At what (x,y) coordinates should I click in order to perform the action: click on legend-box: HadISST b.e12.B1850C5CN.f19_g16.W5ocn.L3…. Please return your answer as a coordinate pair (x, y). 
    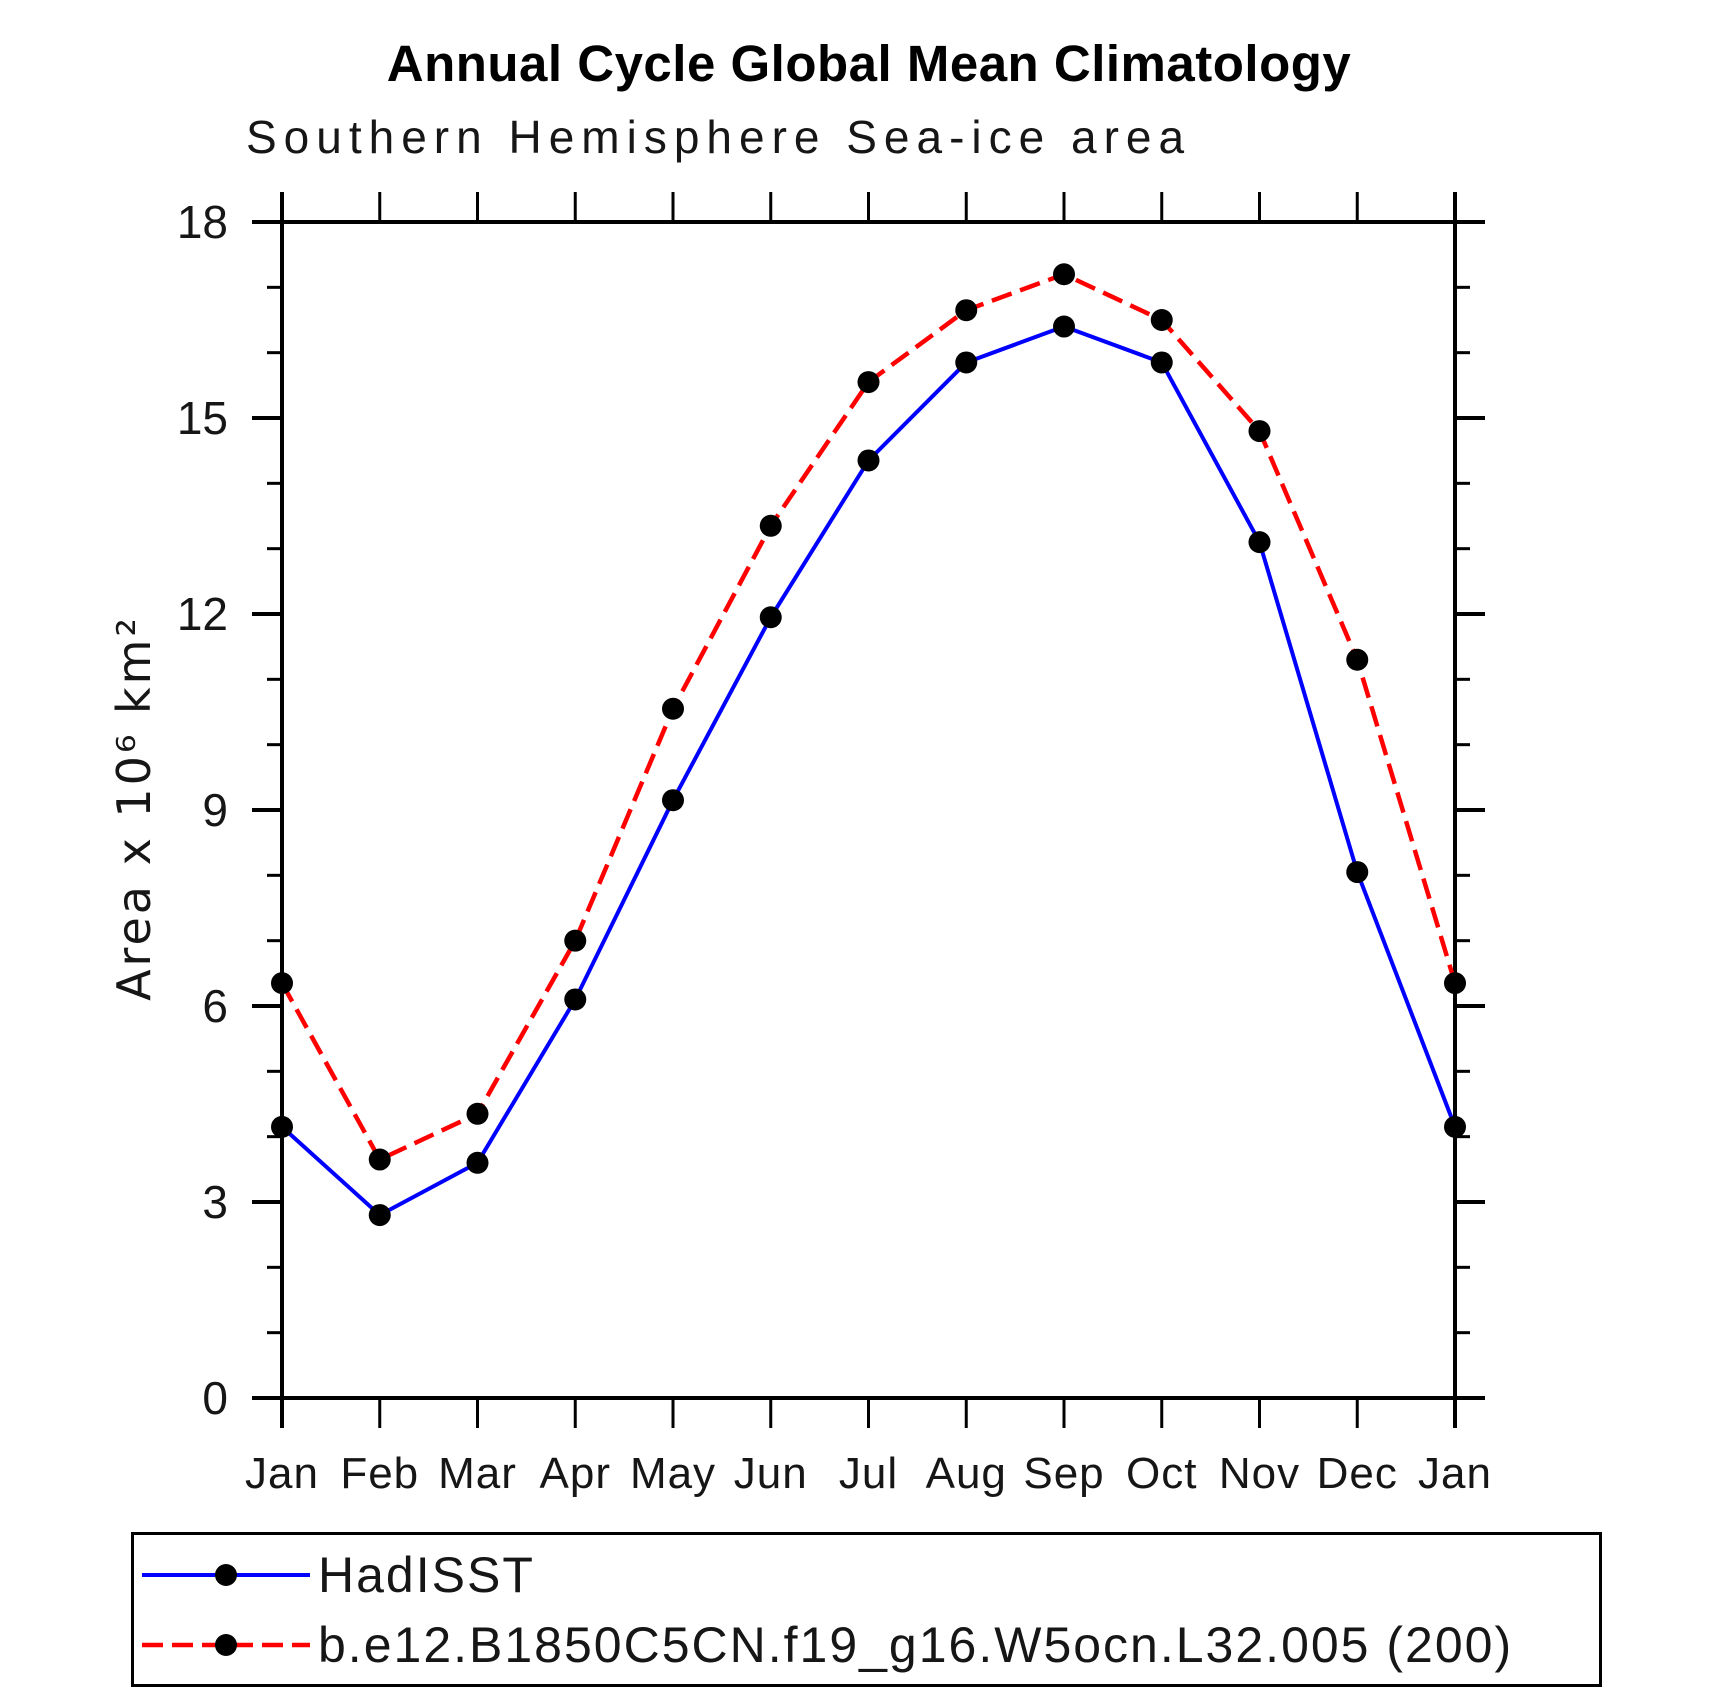
    Looking at the image, I should click on (866, 1609).